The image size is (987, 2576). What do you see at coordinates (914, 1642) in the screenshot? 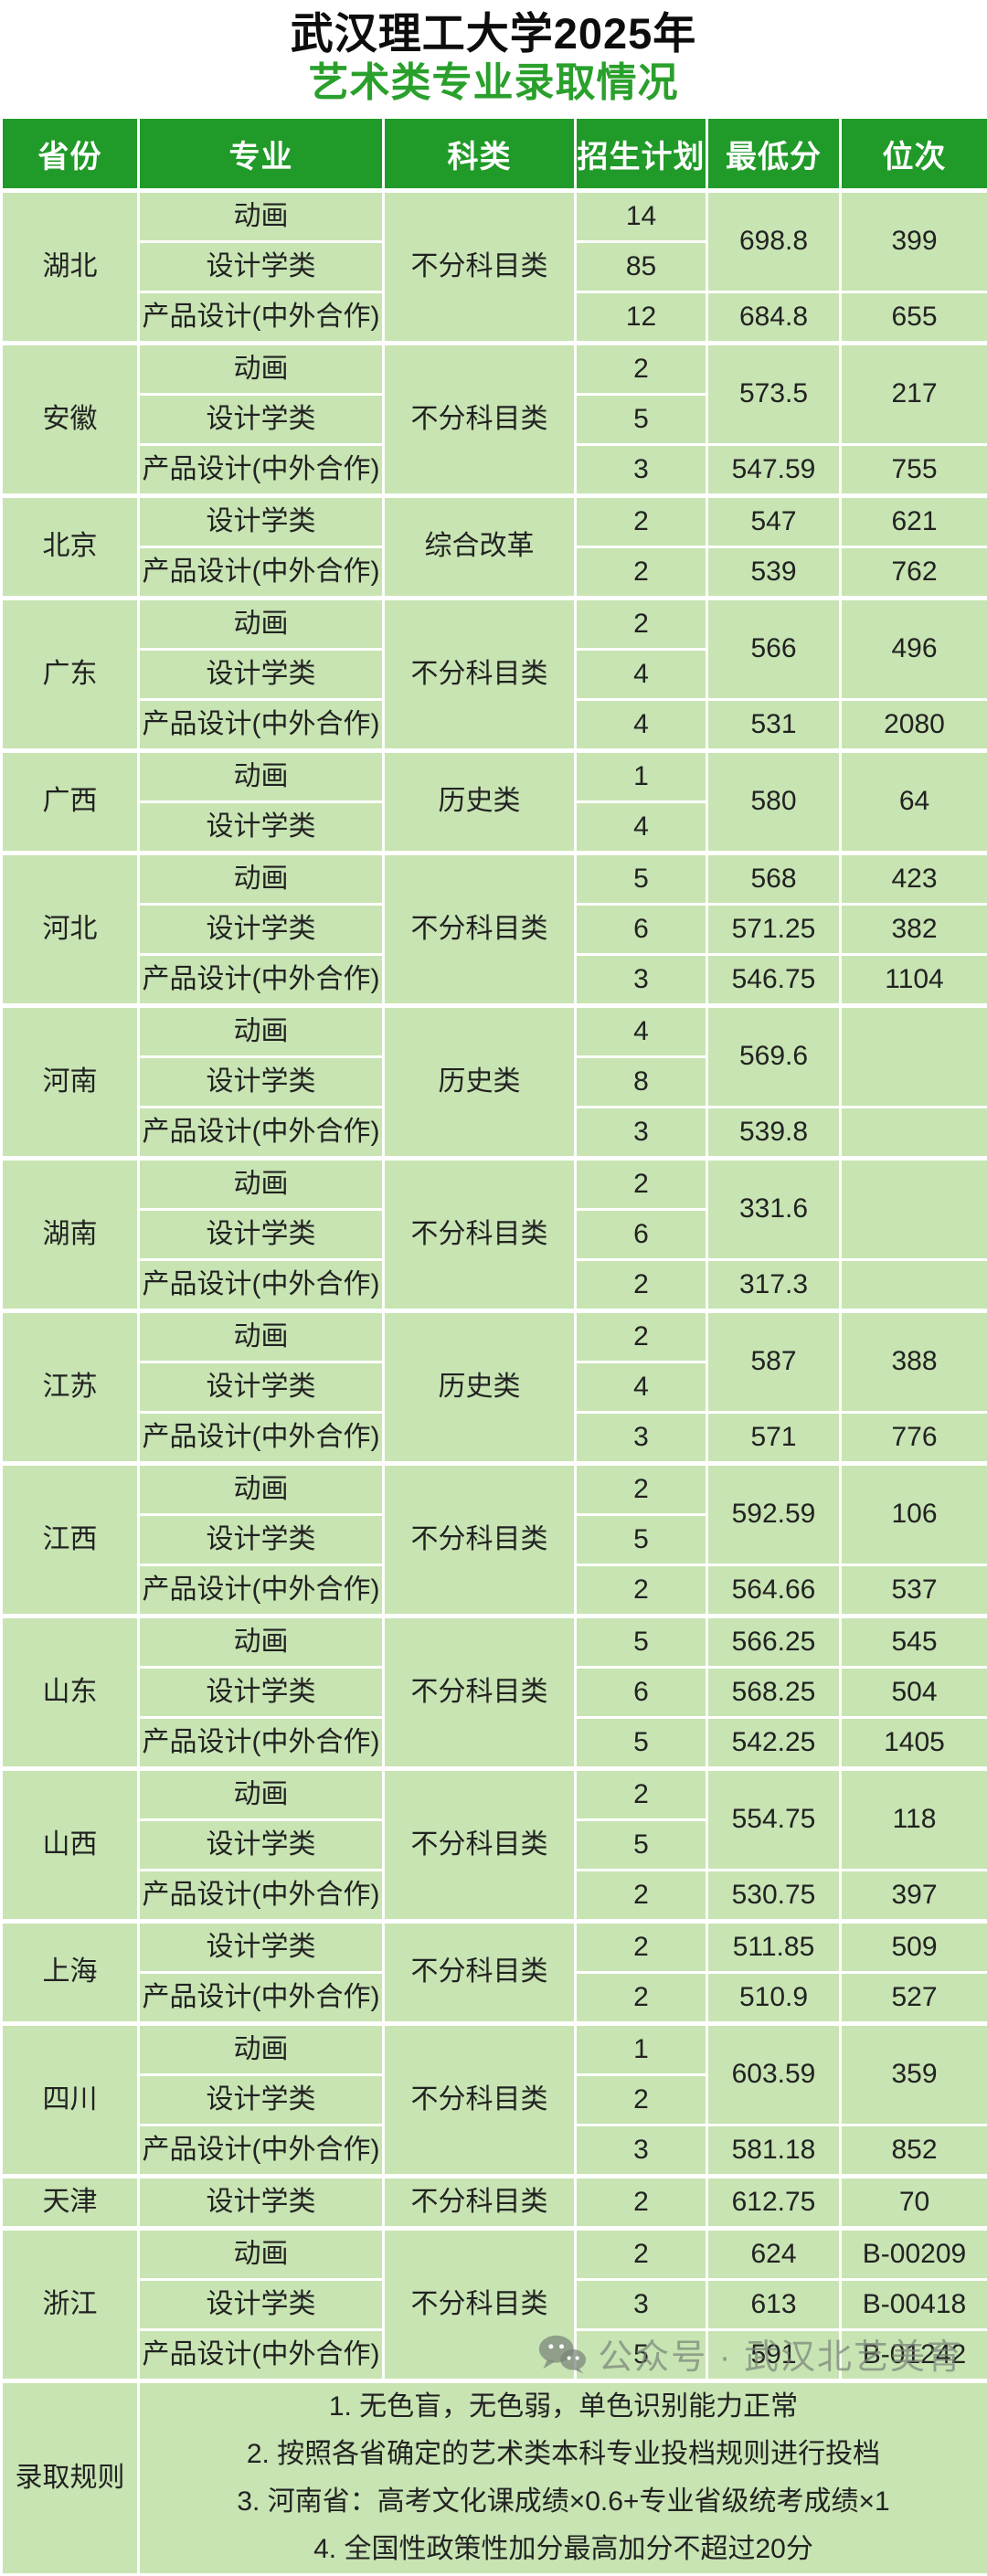
I see `rank-cell: 545` at bounding box center [914, 1642].